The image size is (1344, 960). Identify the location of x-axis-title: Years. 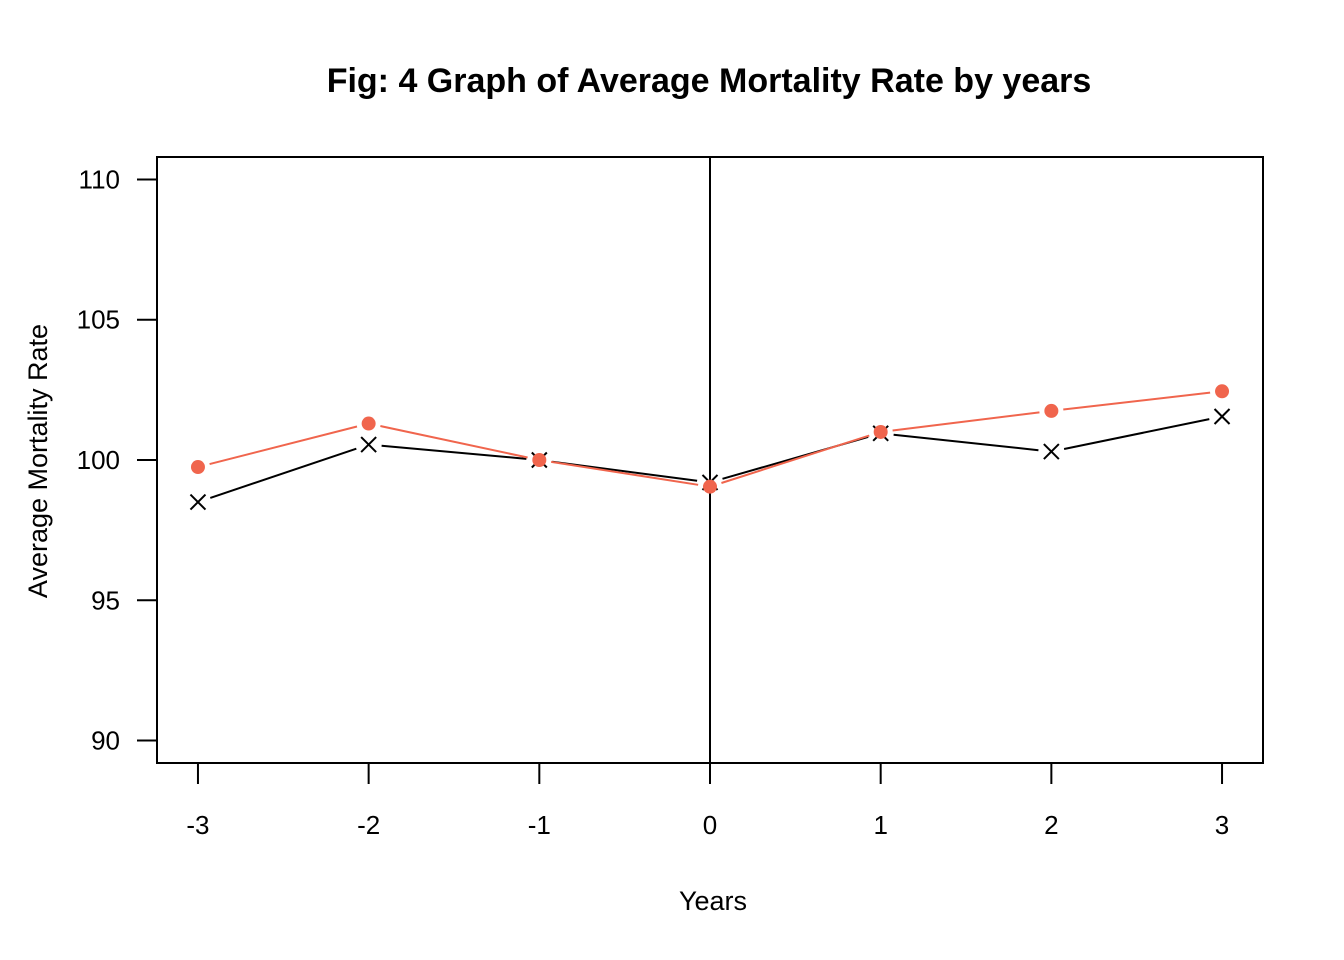
(713, 901).